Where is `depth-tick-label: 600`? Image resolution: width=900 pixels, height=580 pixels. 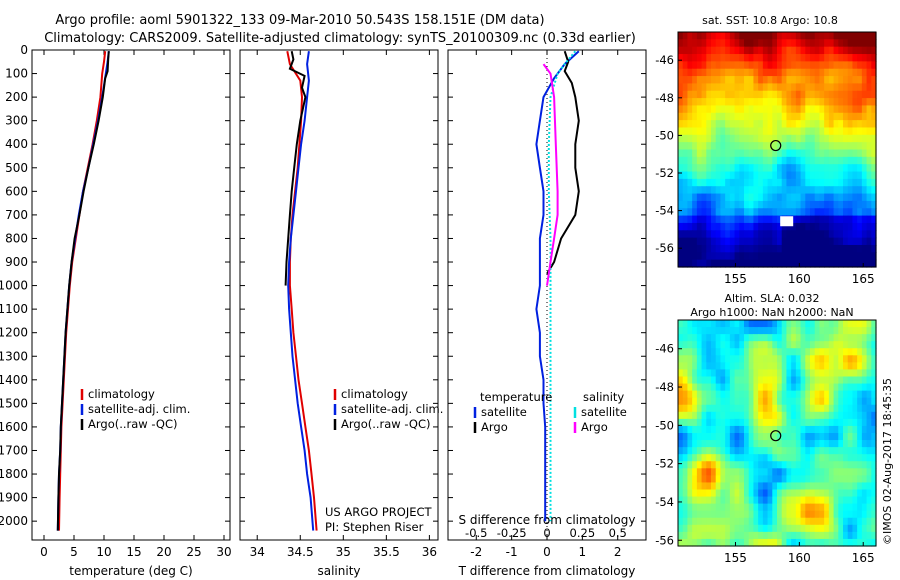 depth-tick-label: 600 is located at coordinates (16, 191).